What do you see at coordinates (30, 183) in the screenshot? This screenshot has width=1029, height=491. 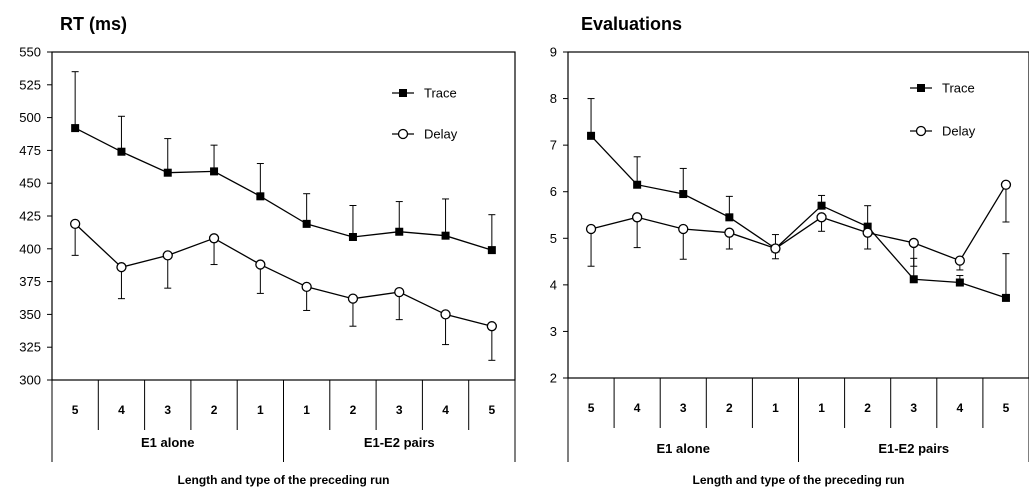 I see `y-tick-label: 450` at bounding box center [30, 183].